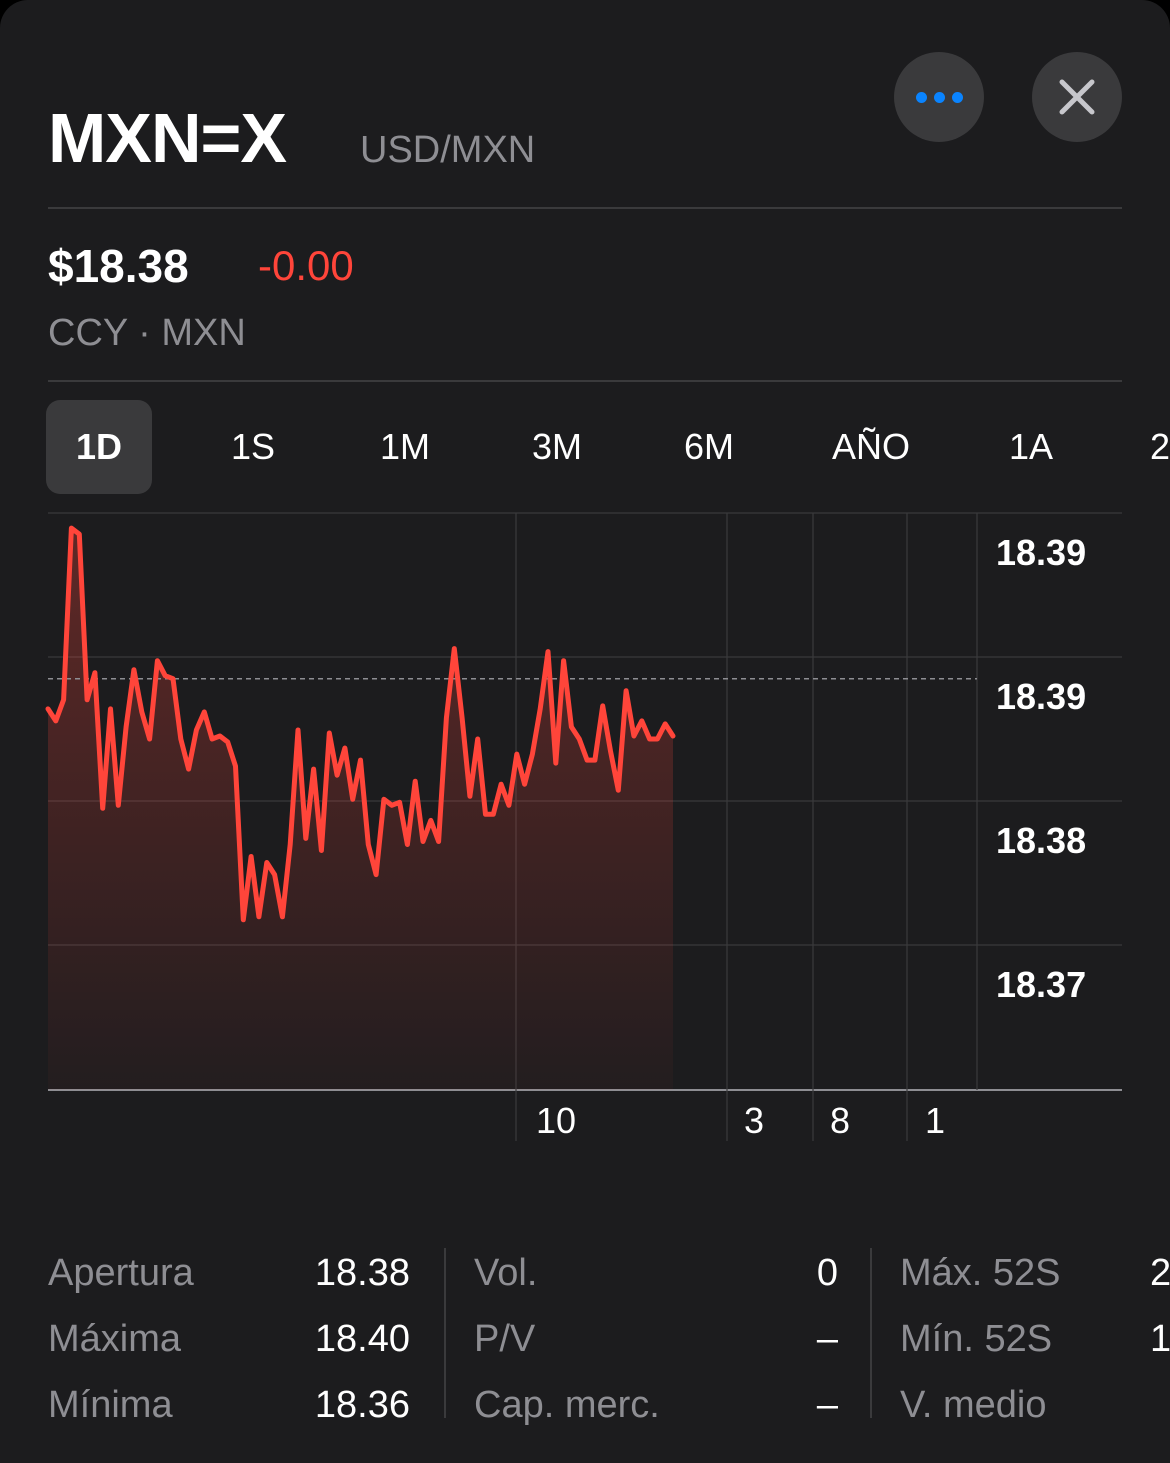 Image resolution: width=1170 pixels, height=1463 pixels. Describe the element at coordinates (708, 446) in the screenshot. I see `tab-6m: 6M` at that location.